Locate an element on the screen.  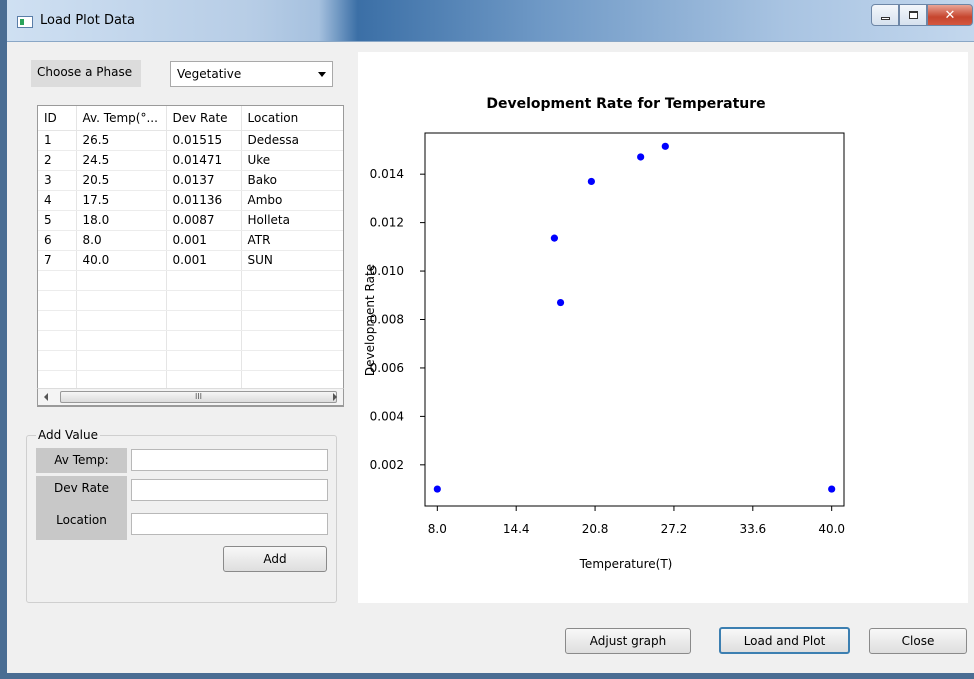
title-bar: Load Plot Data ✕ is located at coordinates (490, 21).